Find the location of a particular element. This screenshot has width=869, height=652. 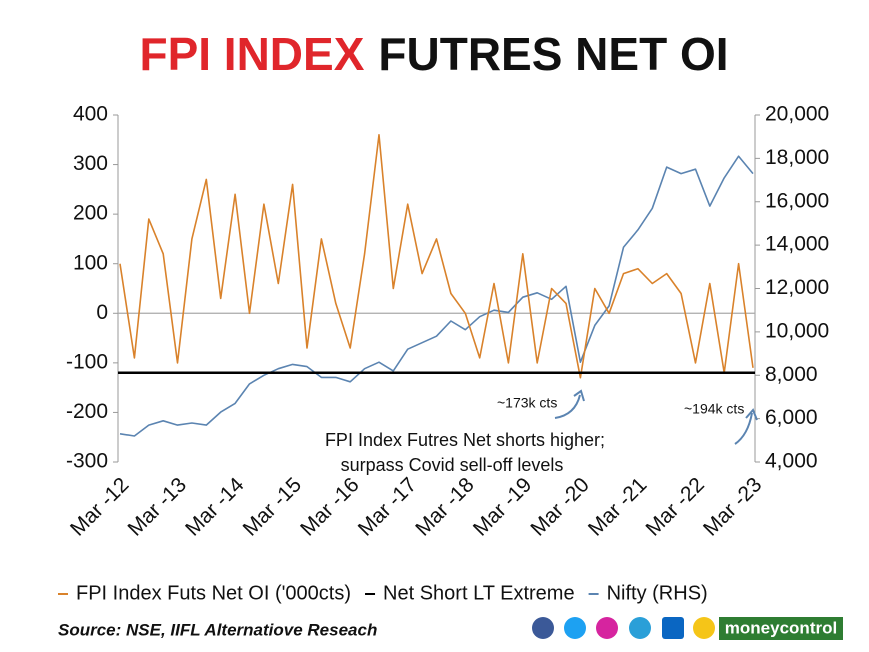

y-tick-label: 100 is located at coordinates (90, 262).